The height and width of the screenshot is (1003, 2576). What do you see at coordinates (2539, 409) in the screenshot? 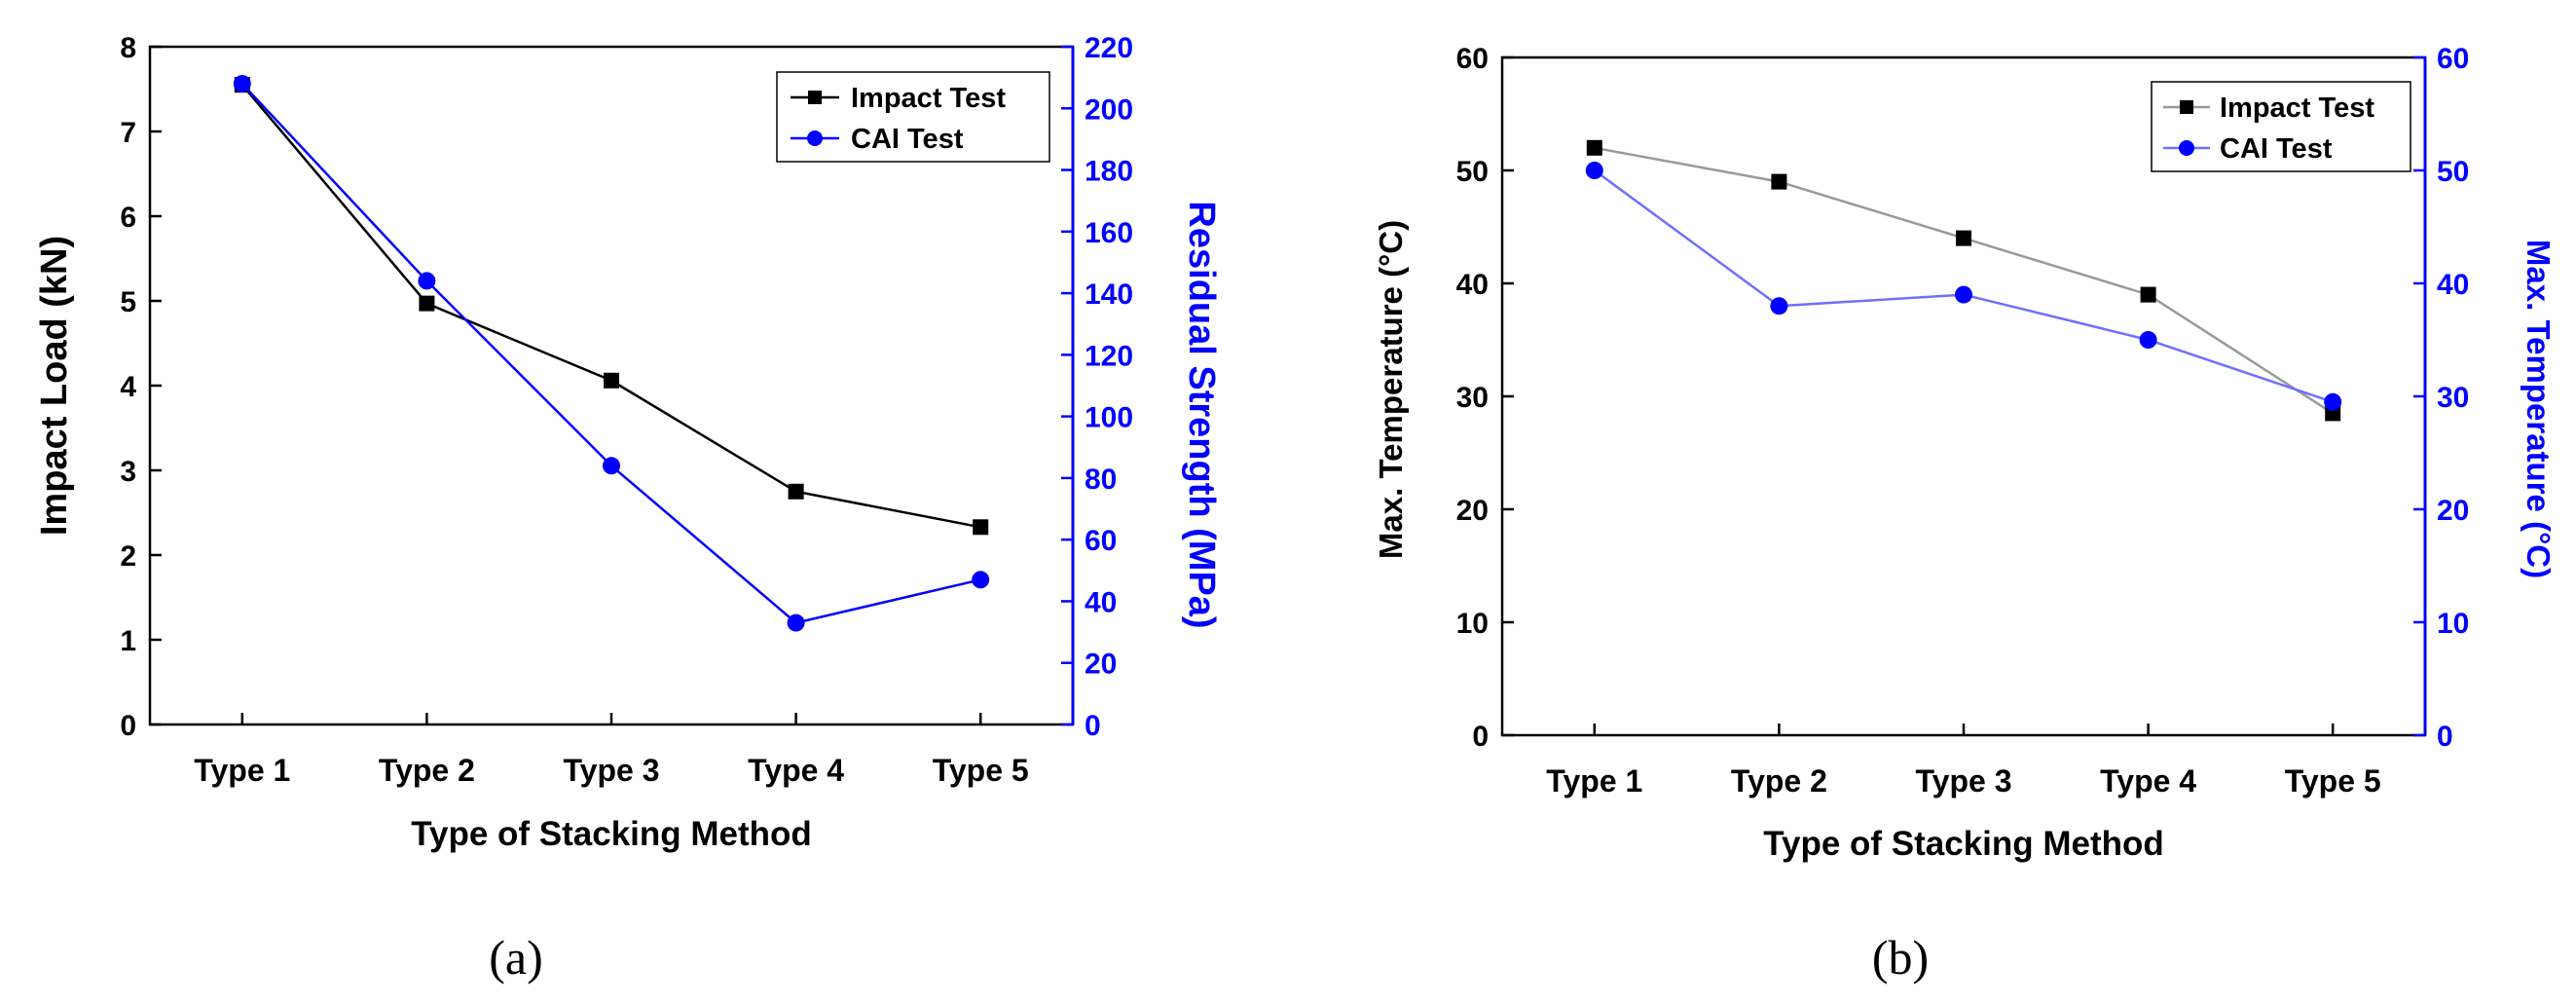
I see `y-axis-right-label-b: Max. Temperature (°C)` at bounding box center [2539, 409].